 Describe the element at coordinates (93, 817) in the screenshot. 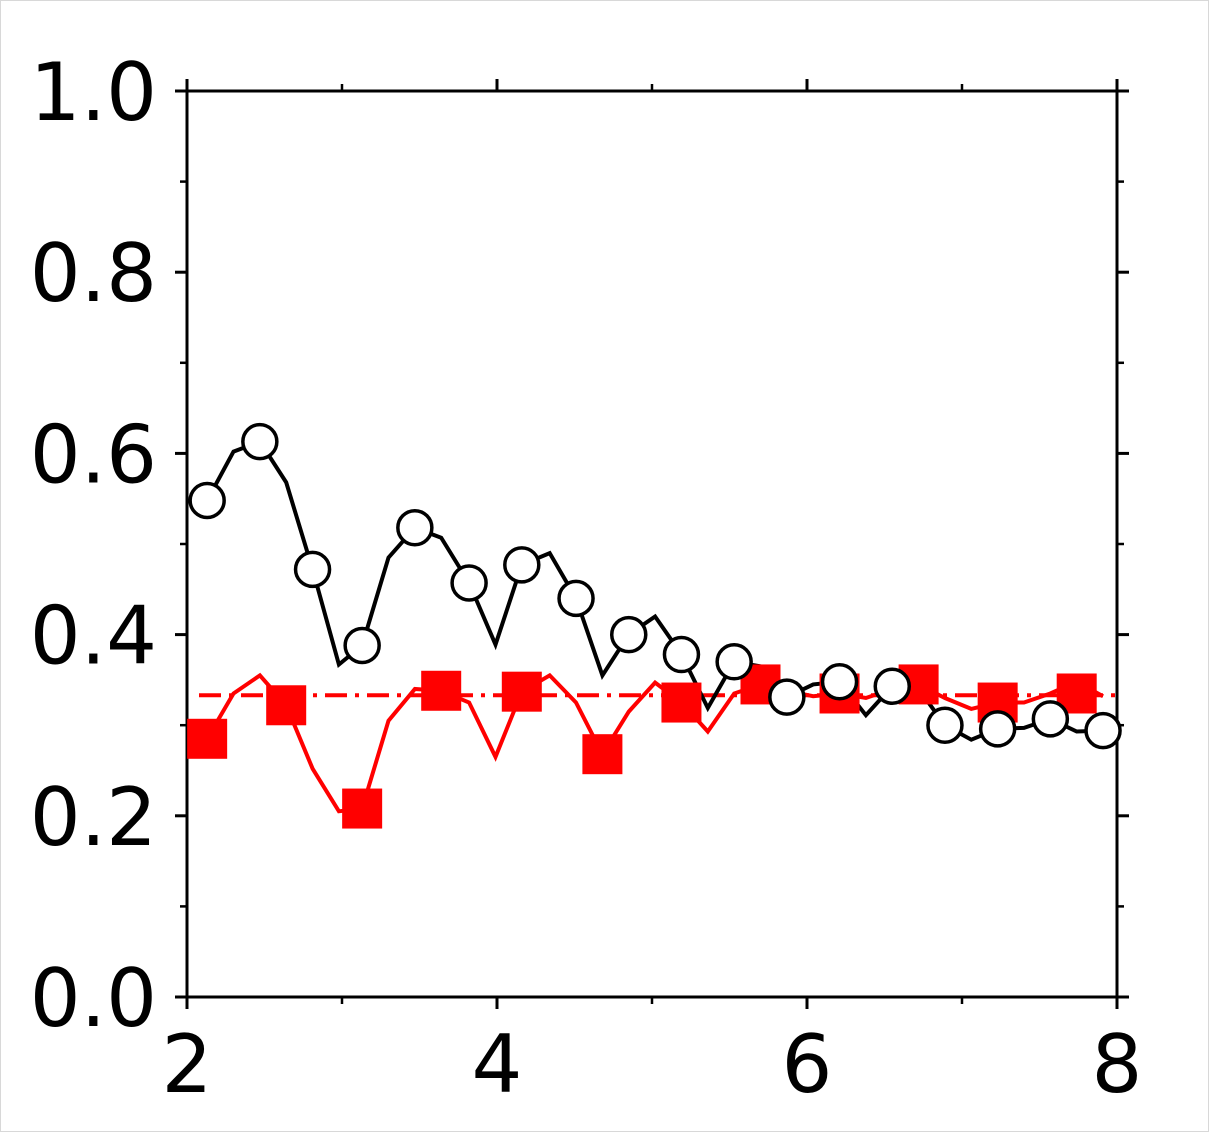

I see `y-tick-label: 0.2` at that location.